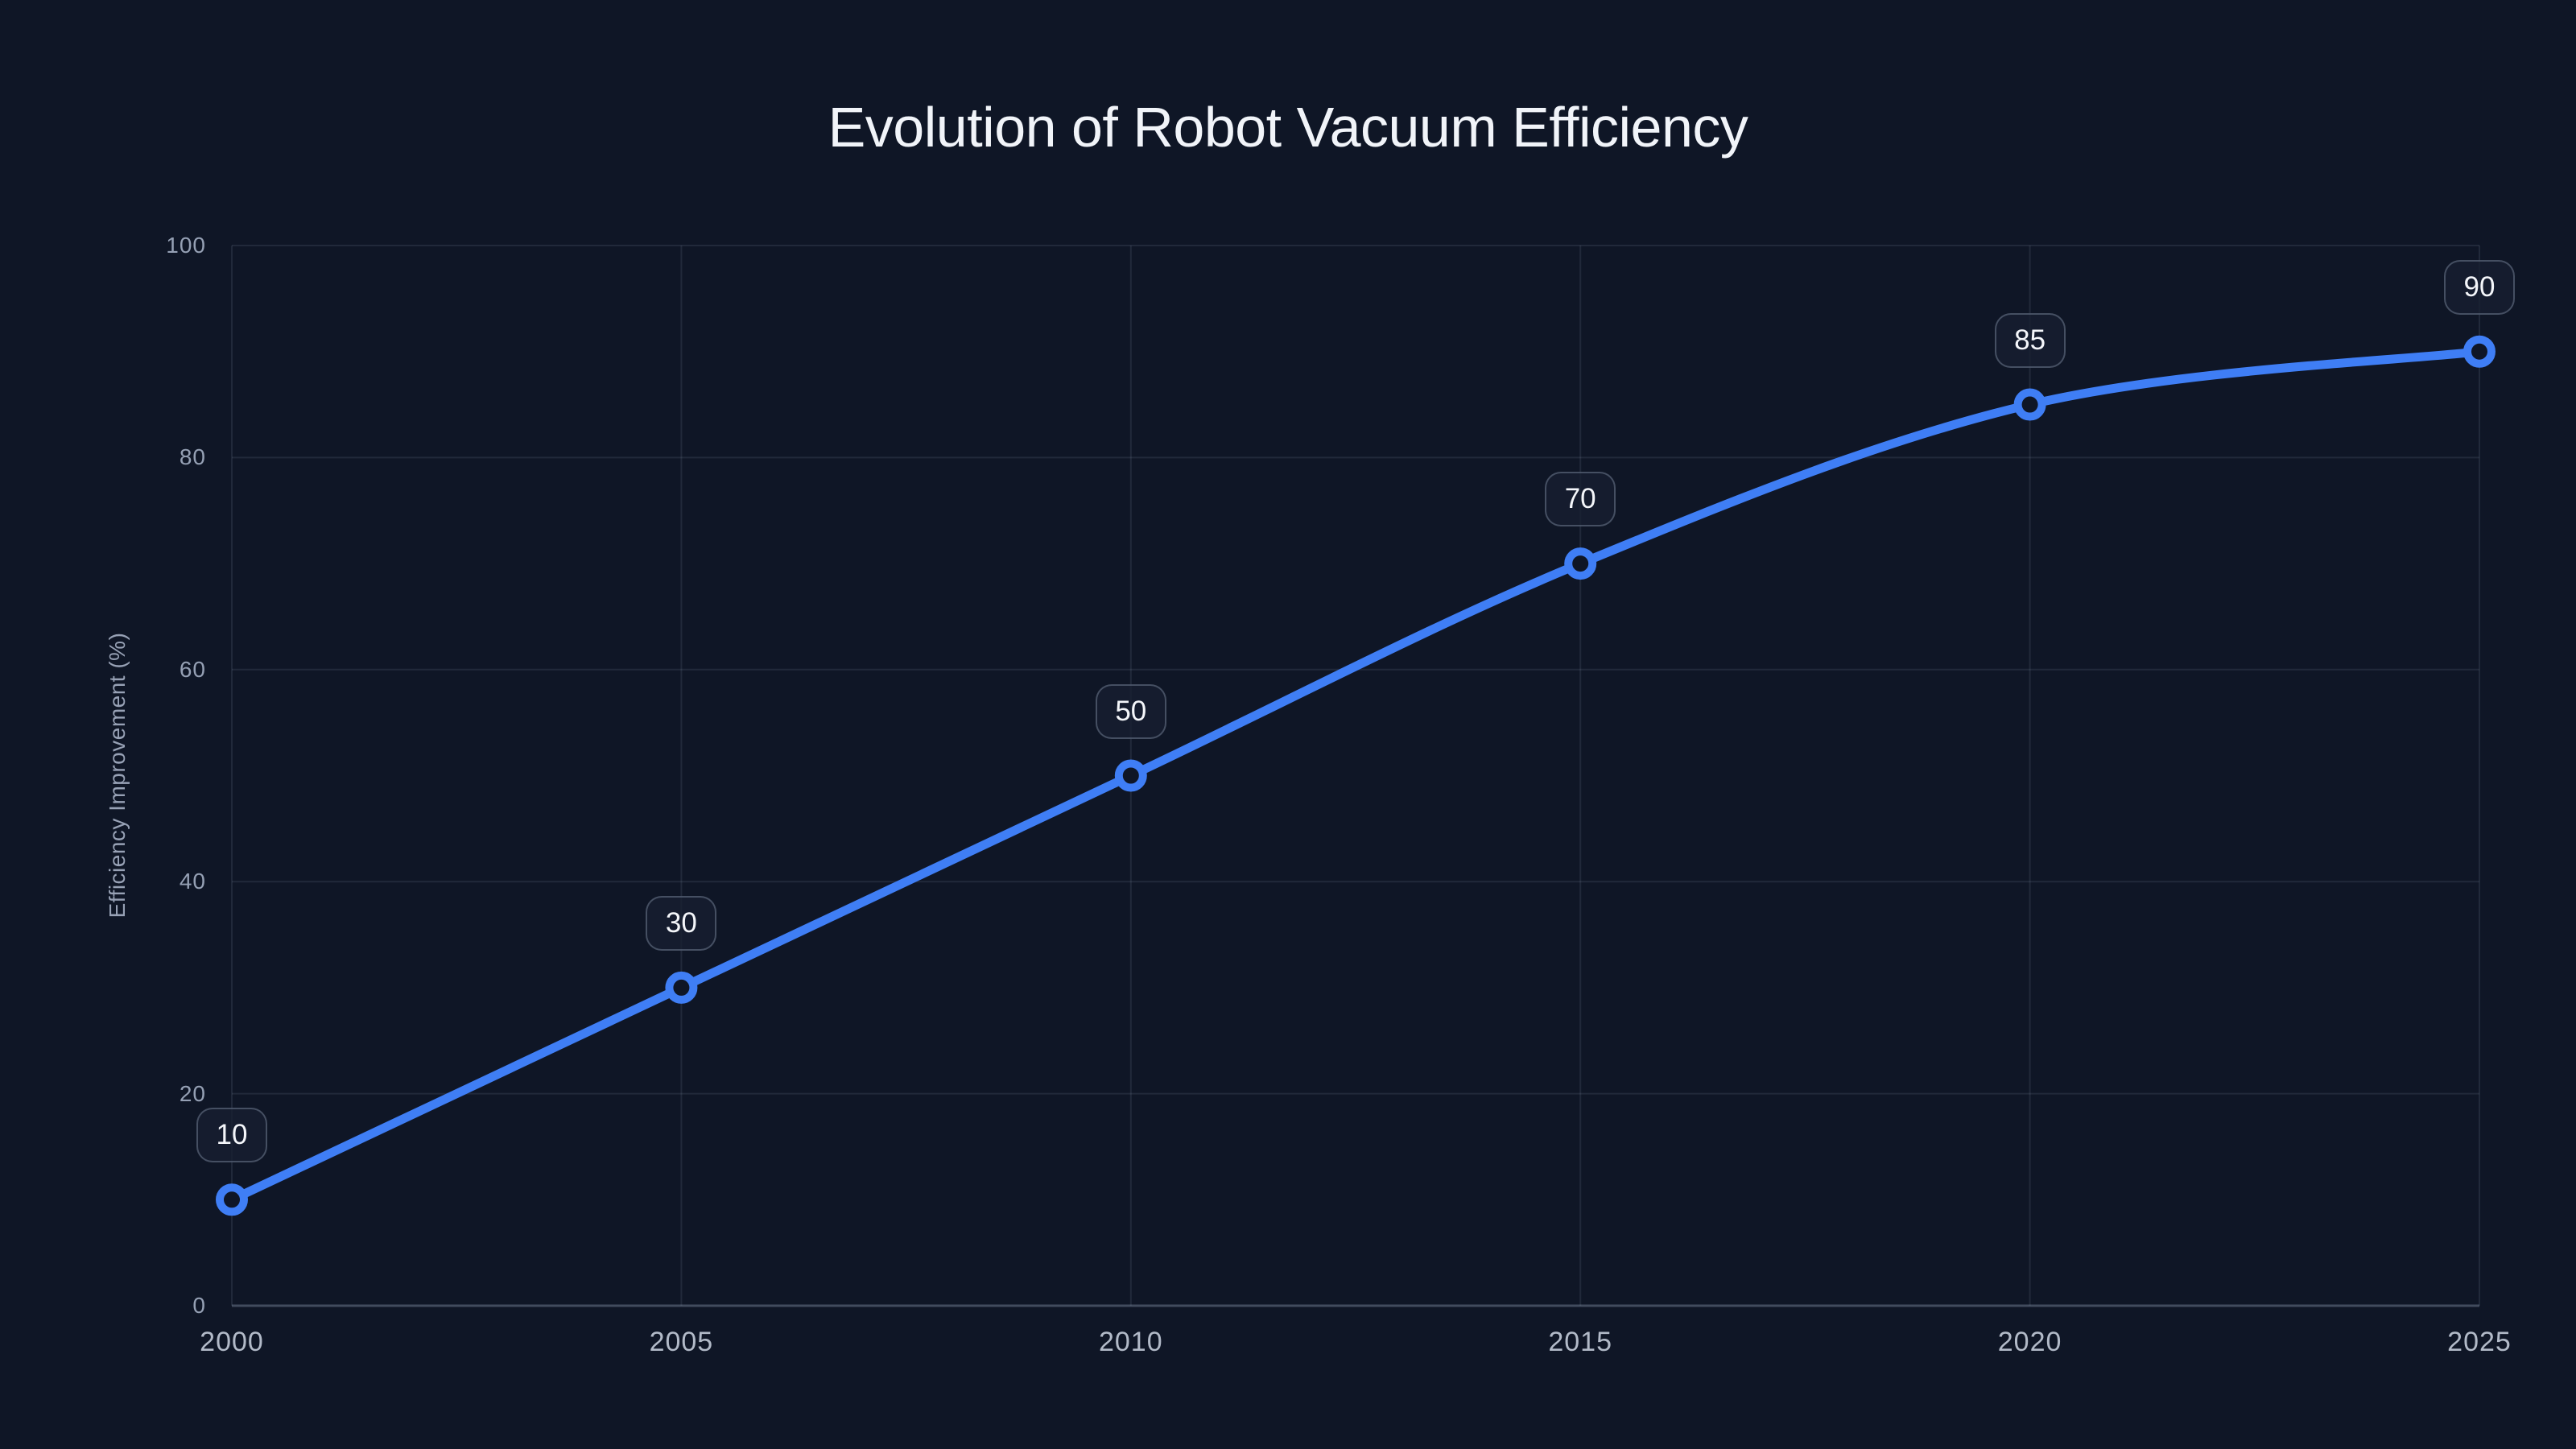 This screenshot has height=1449, width=2576. I want to click on x-tick-label: 2025, so click(2479, 1342).